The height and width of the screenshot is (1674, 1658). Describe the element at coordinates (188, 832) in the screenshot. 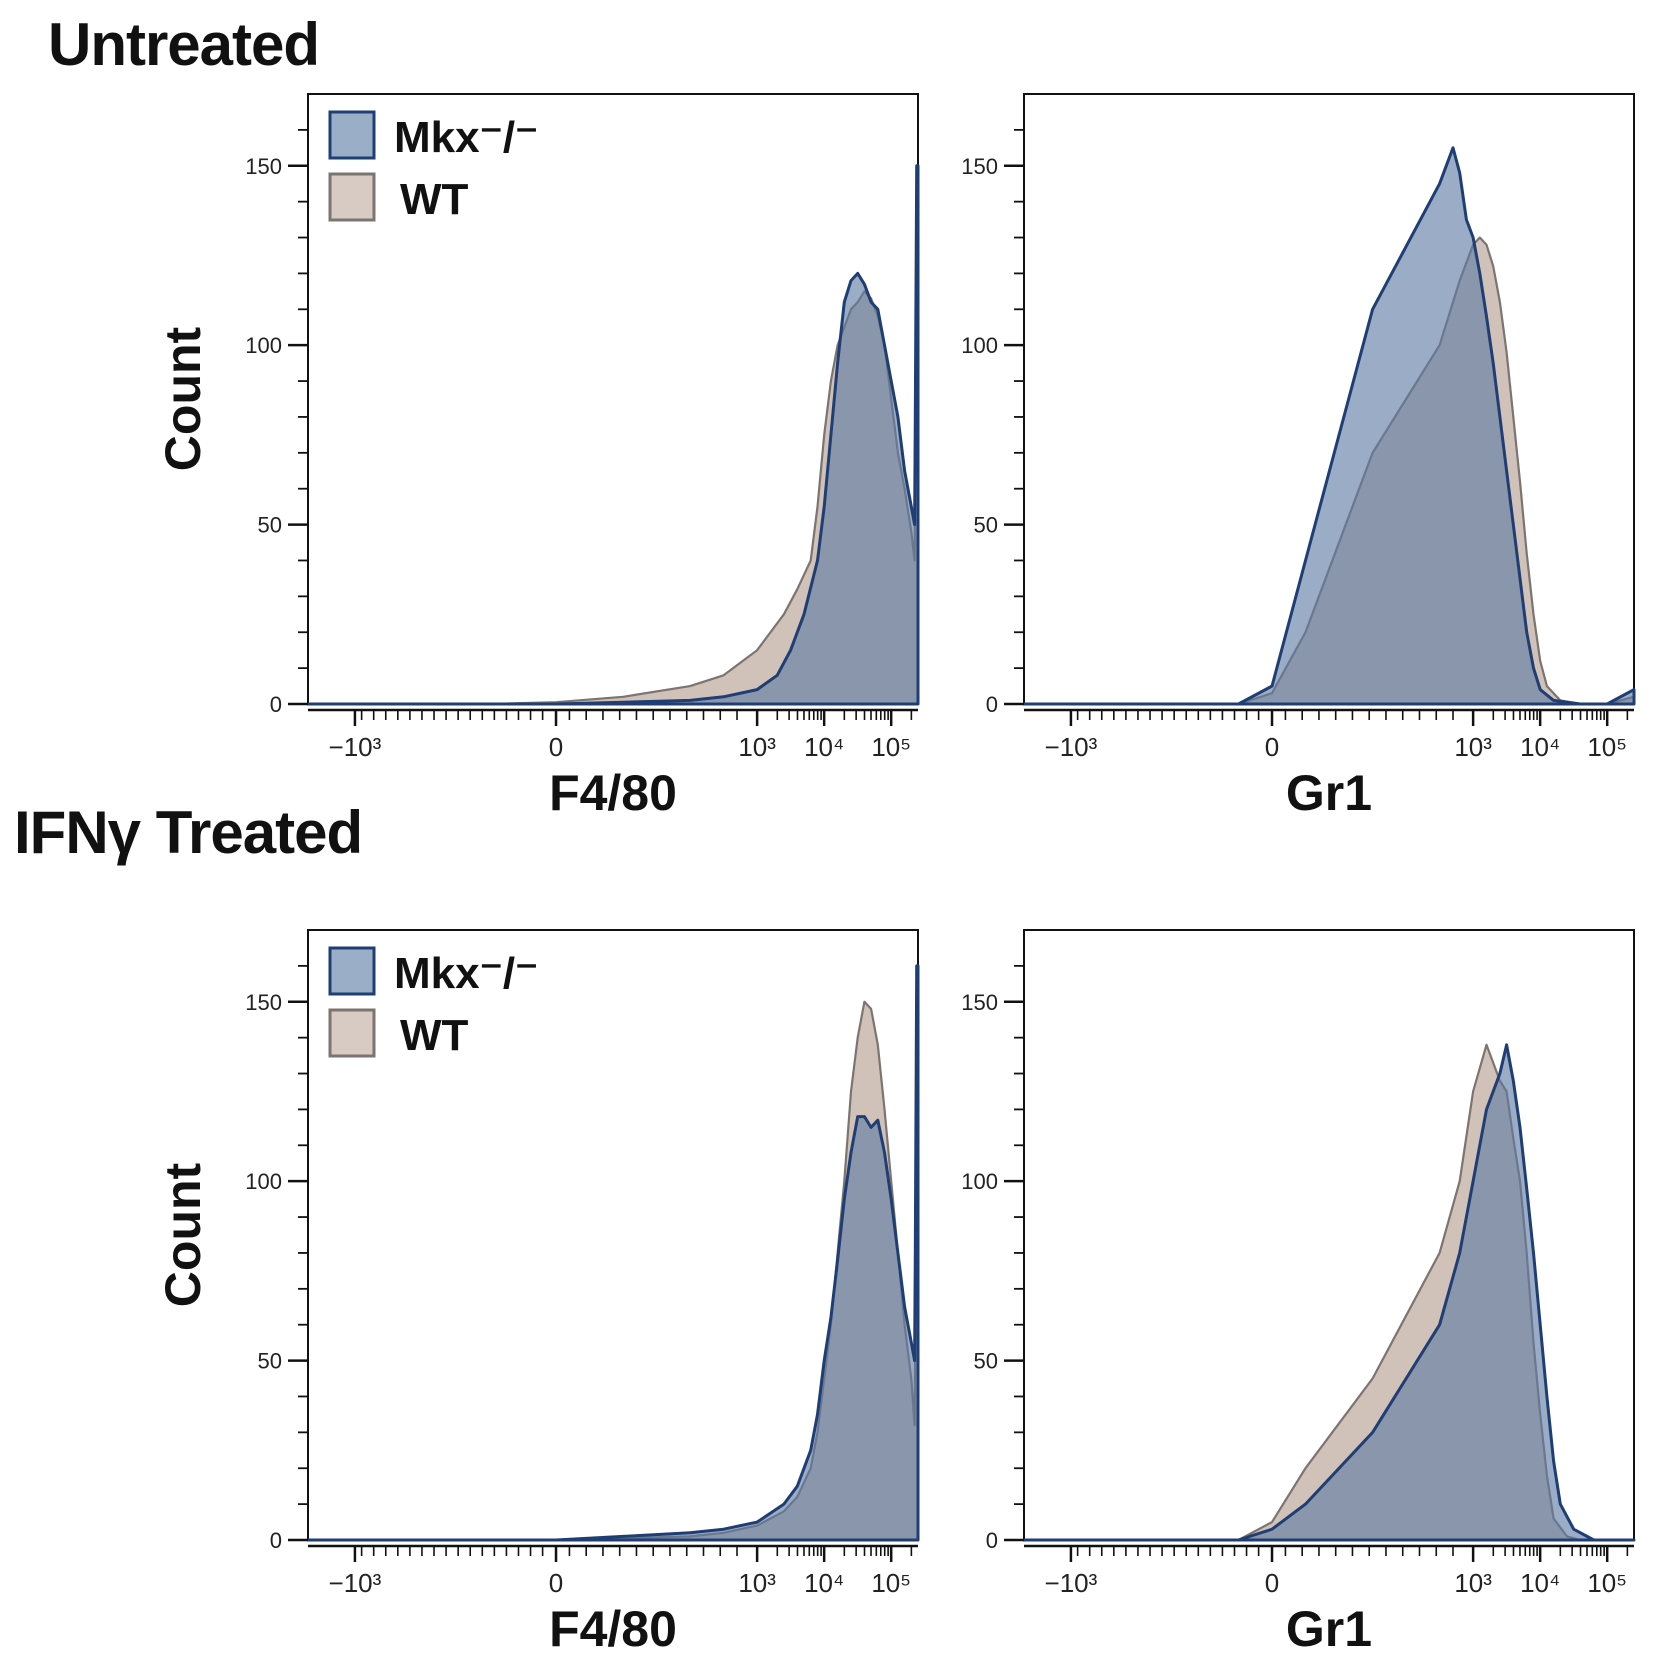

I see `section-title-ifng-treated: IFNγ Treated` at that location.